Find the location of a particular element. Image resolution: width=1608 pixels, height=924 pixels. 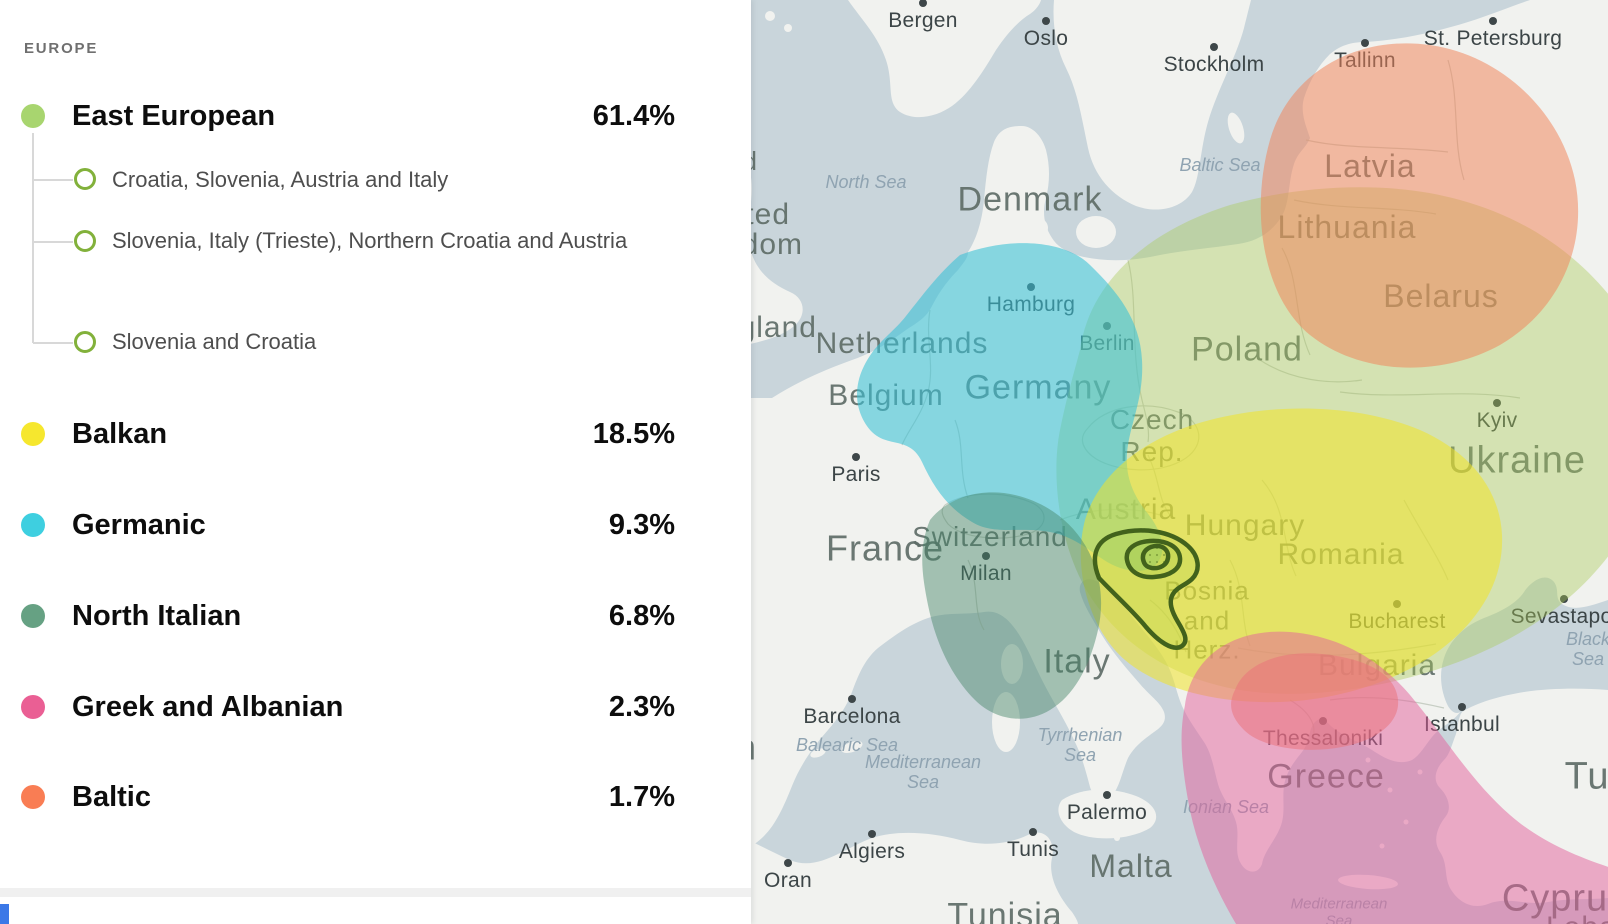

map-country-label: Tunisia is located at coordinates (1005, 910).